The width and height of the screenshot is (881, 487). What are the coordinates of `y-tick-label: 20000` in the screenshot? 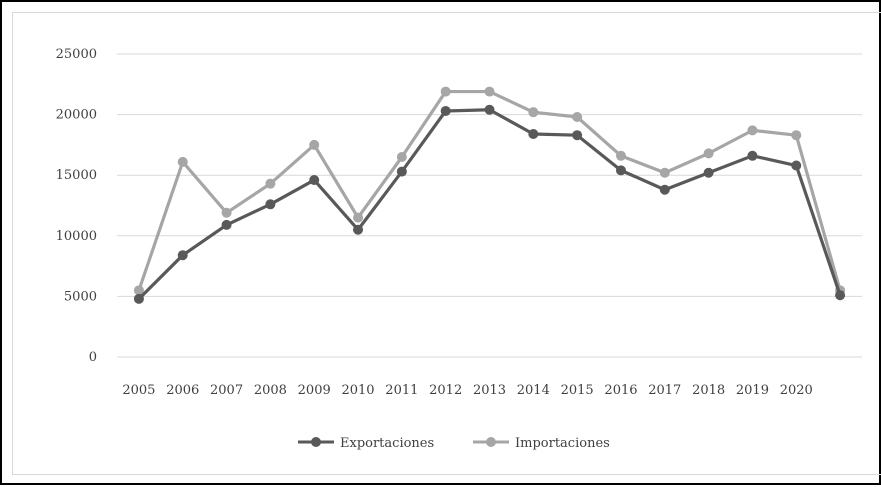 It's located at (76, 115).